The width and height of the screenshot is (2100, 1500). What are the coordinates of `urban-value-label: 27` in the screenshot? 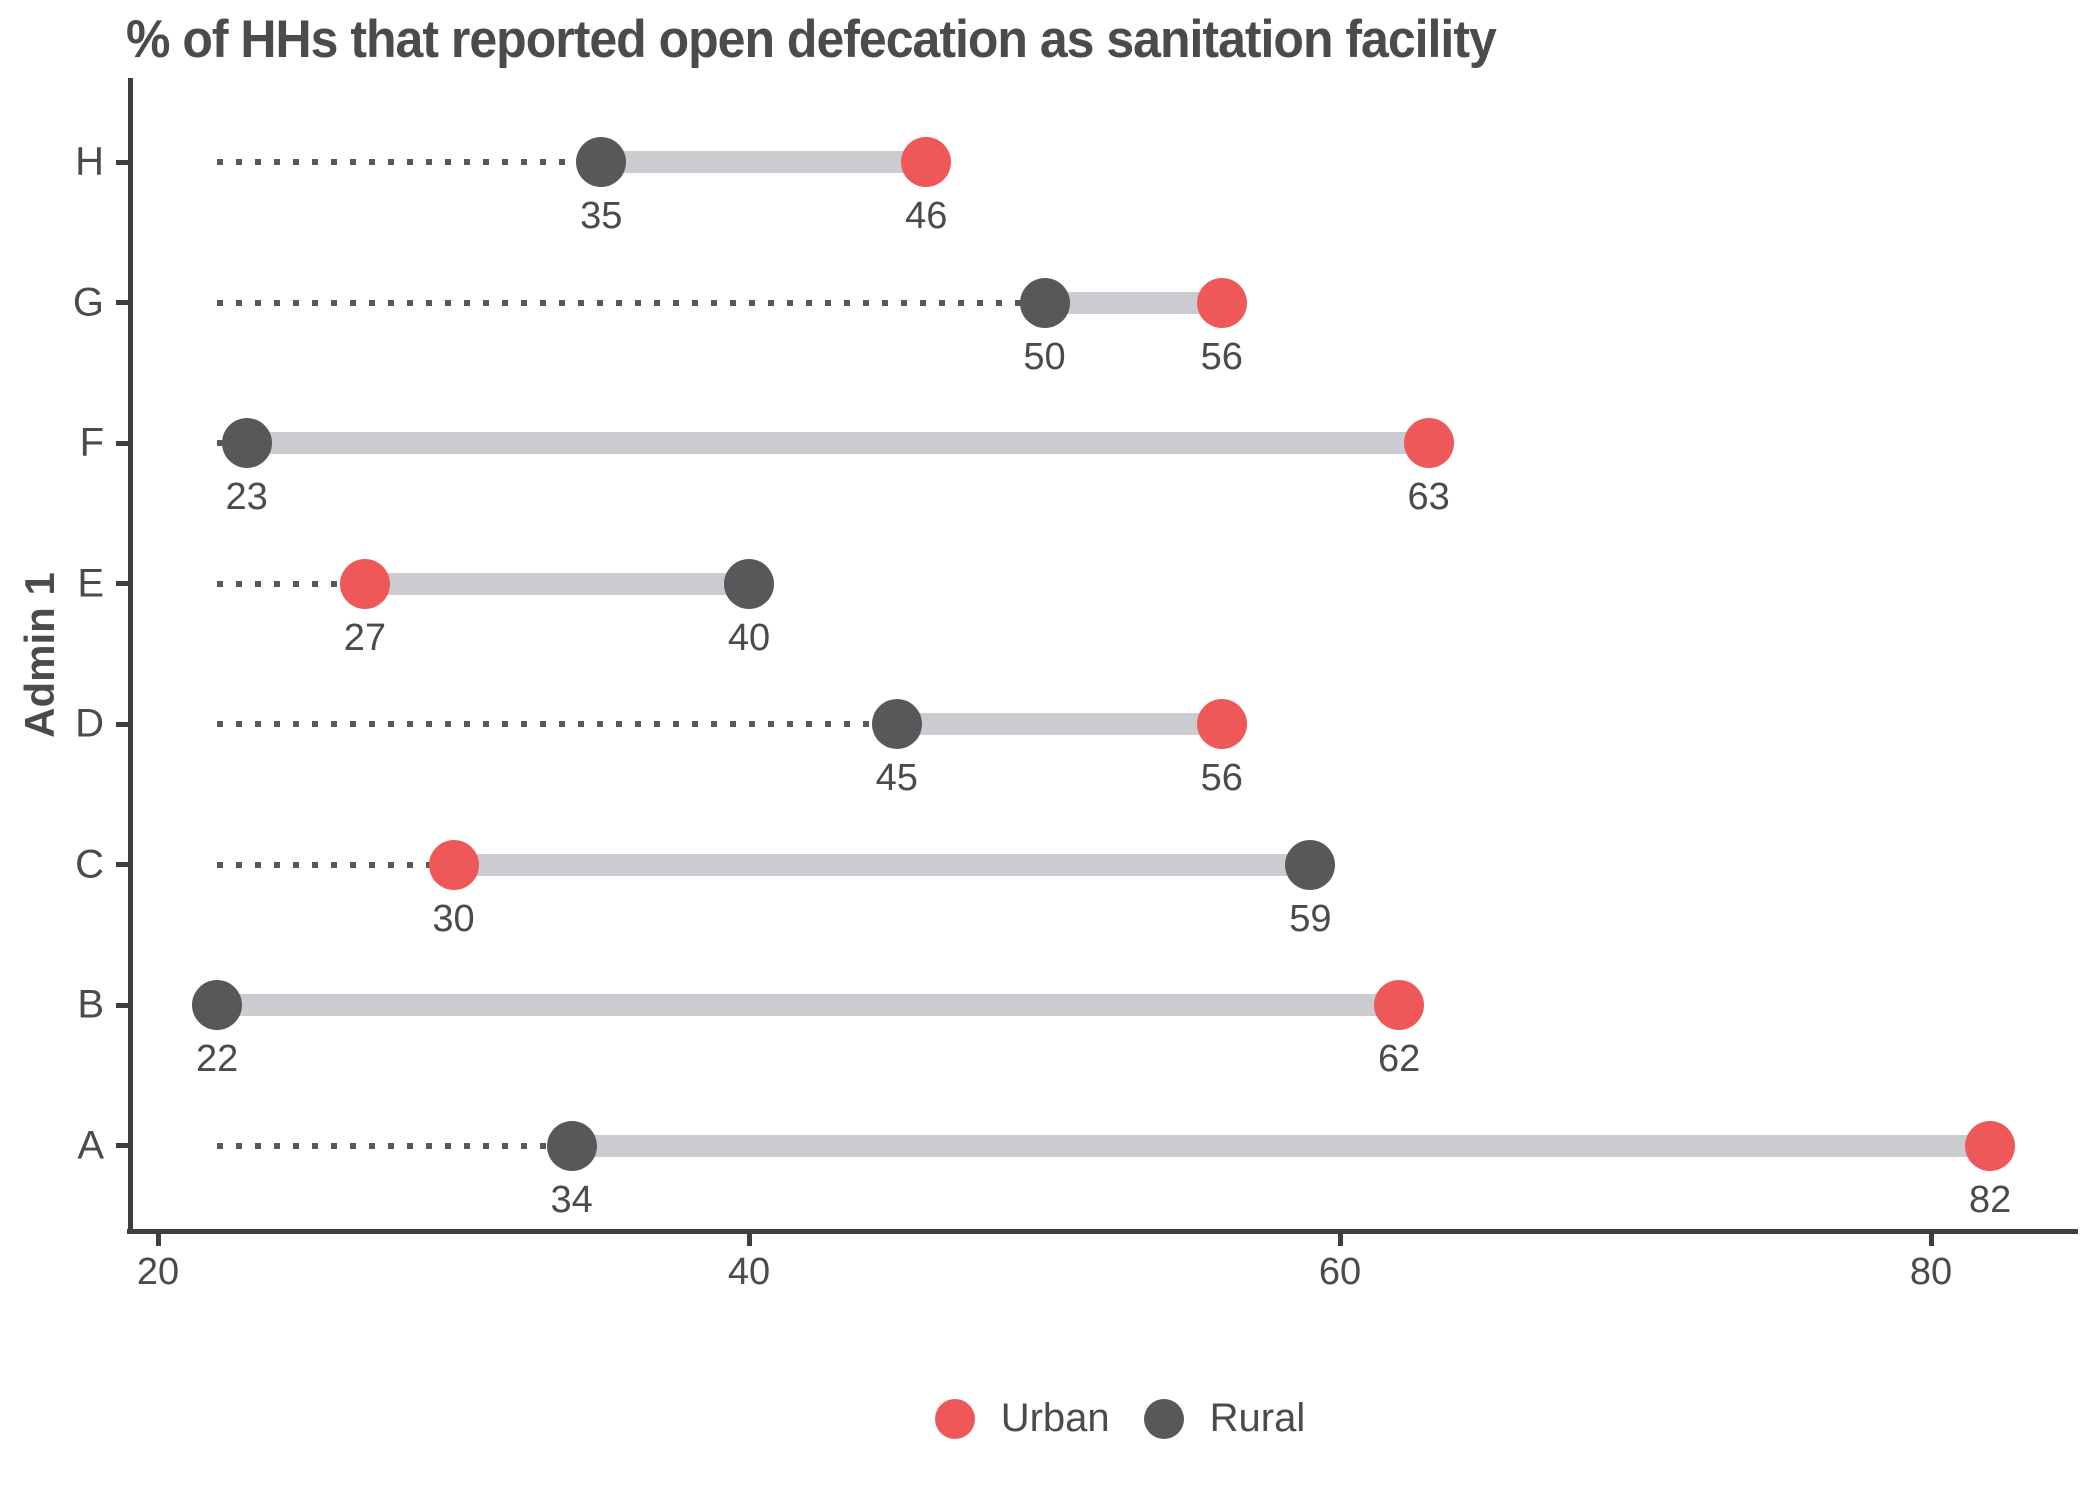 It's located at (364, 637).